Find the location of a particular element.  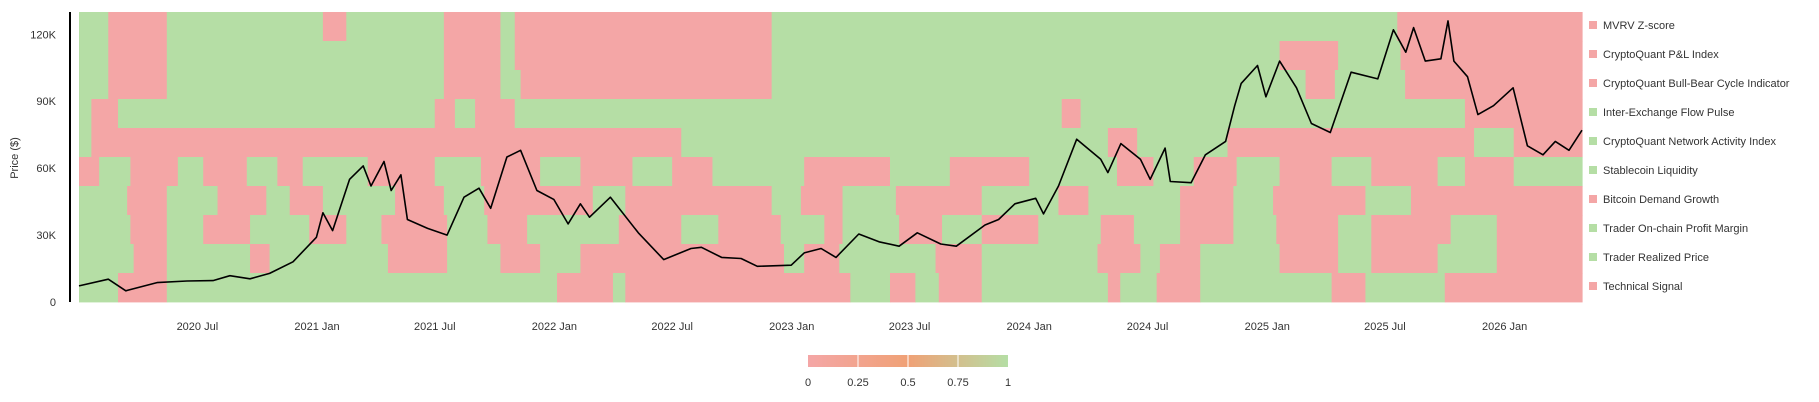

colorbar-tick-label: 0.25 is located at coordinates (857, 383).